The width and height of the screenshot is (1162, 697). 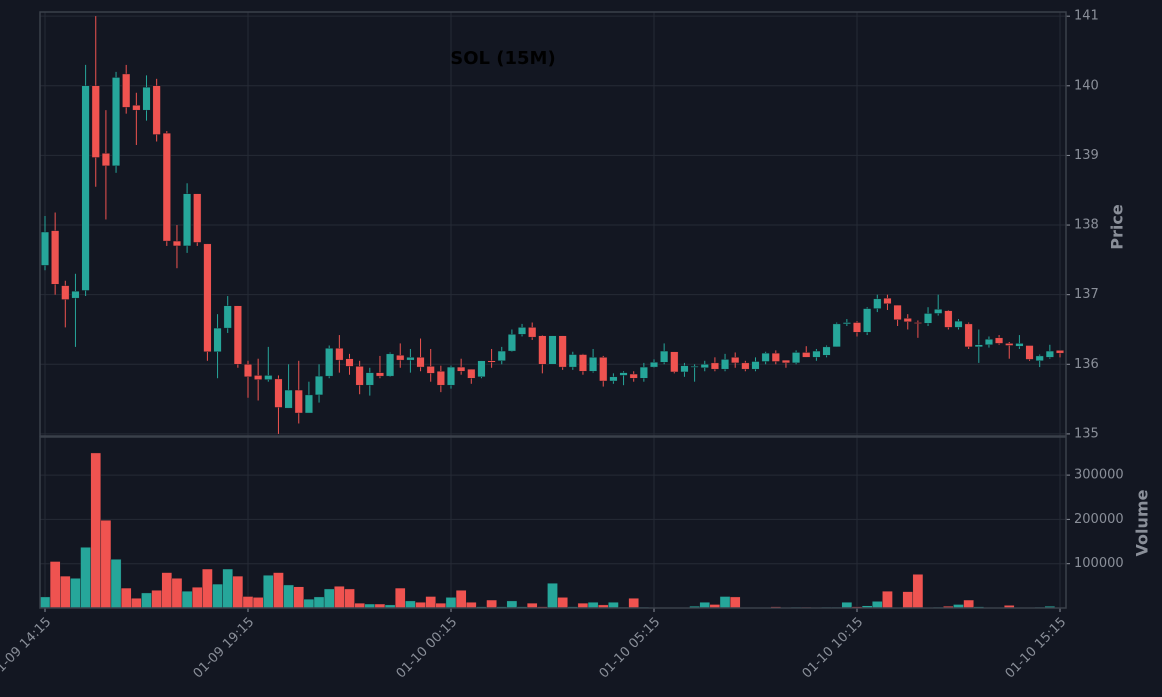 What do you see at coordinates (833, 648) in the screenshot?
I see `x-tick-label: 01-10 10:15` at bounding box center [833, 648].